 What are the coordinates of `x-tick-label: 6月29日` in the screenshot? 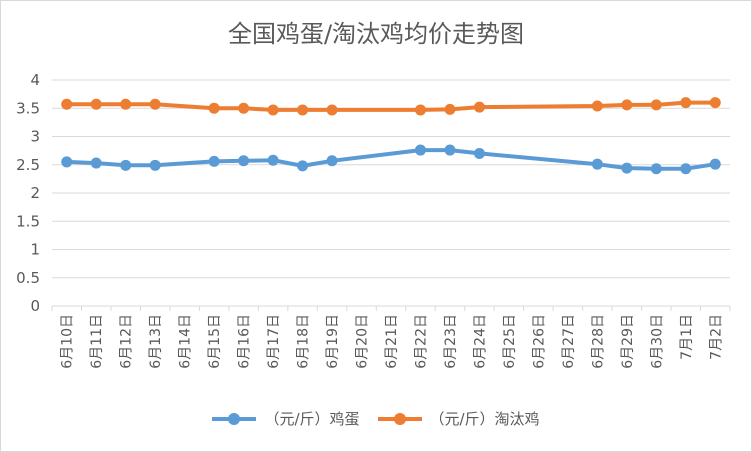 It's located at (628, 341).